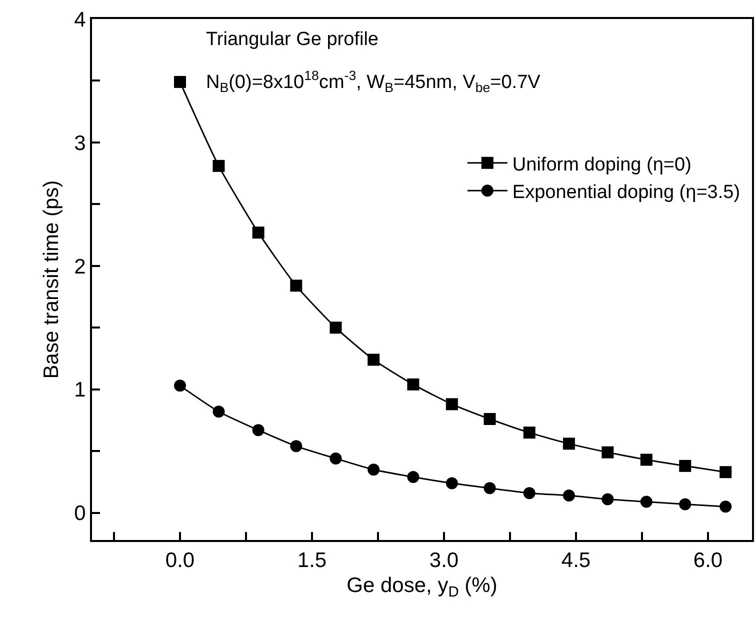 Image resolution: width=755 pixels, height=624 pixels. I want to click on annotation: Triangular Ge profile, so click(292, 39).